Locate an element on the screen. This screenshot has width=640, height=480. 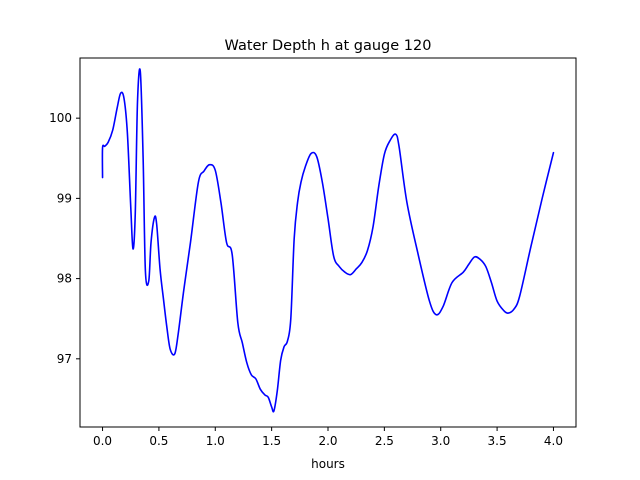
x-axis-label: hours is located at coordinates (328, 464).